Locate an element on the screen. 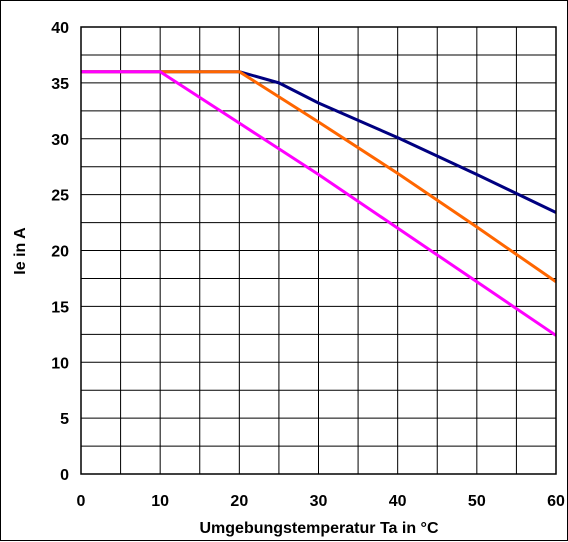  y-tick-label: 35 is located at coordinates (60, 84).